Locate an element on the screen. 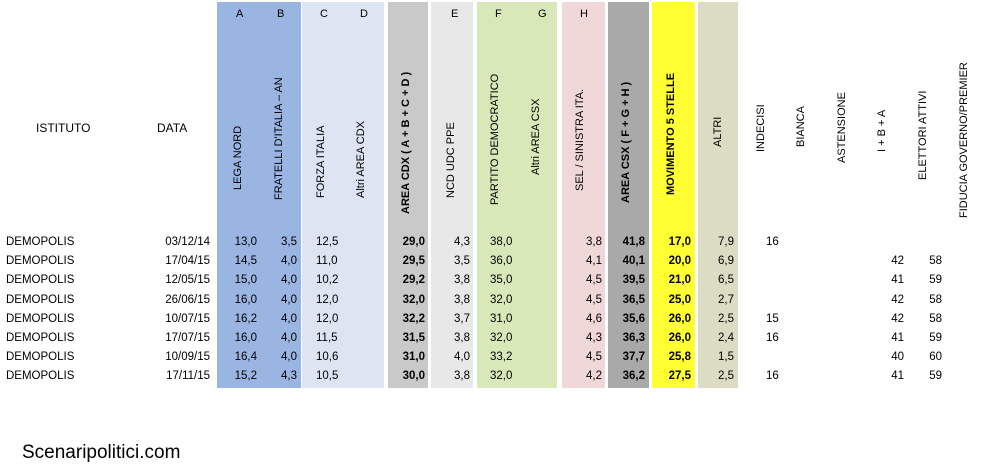  cell-data: 03/12/14 is located at coordinates (187, 242).